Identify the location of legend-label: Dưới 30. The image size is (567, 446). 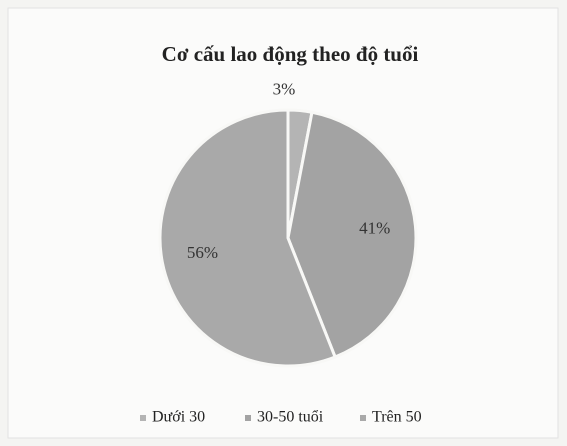
(178, 417).